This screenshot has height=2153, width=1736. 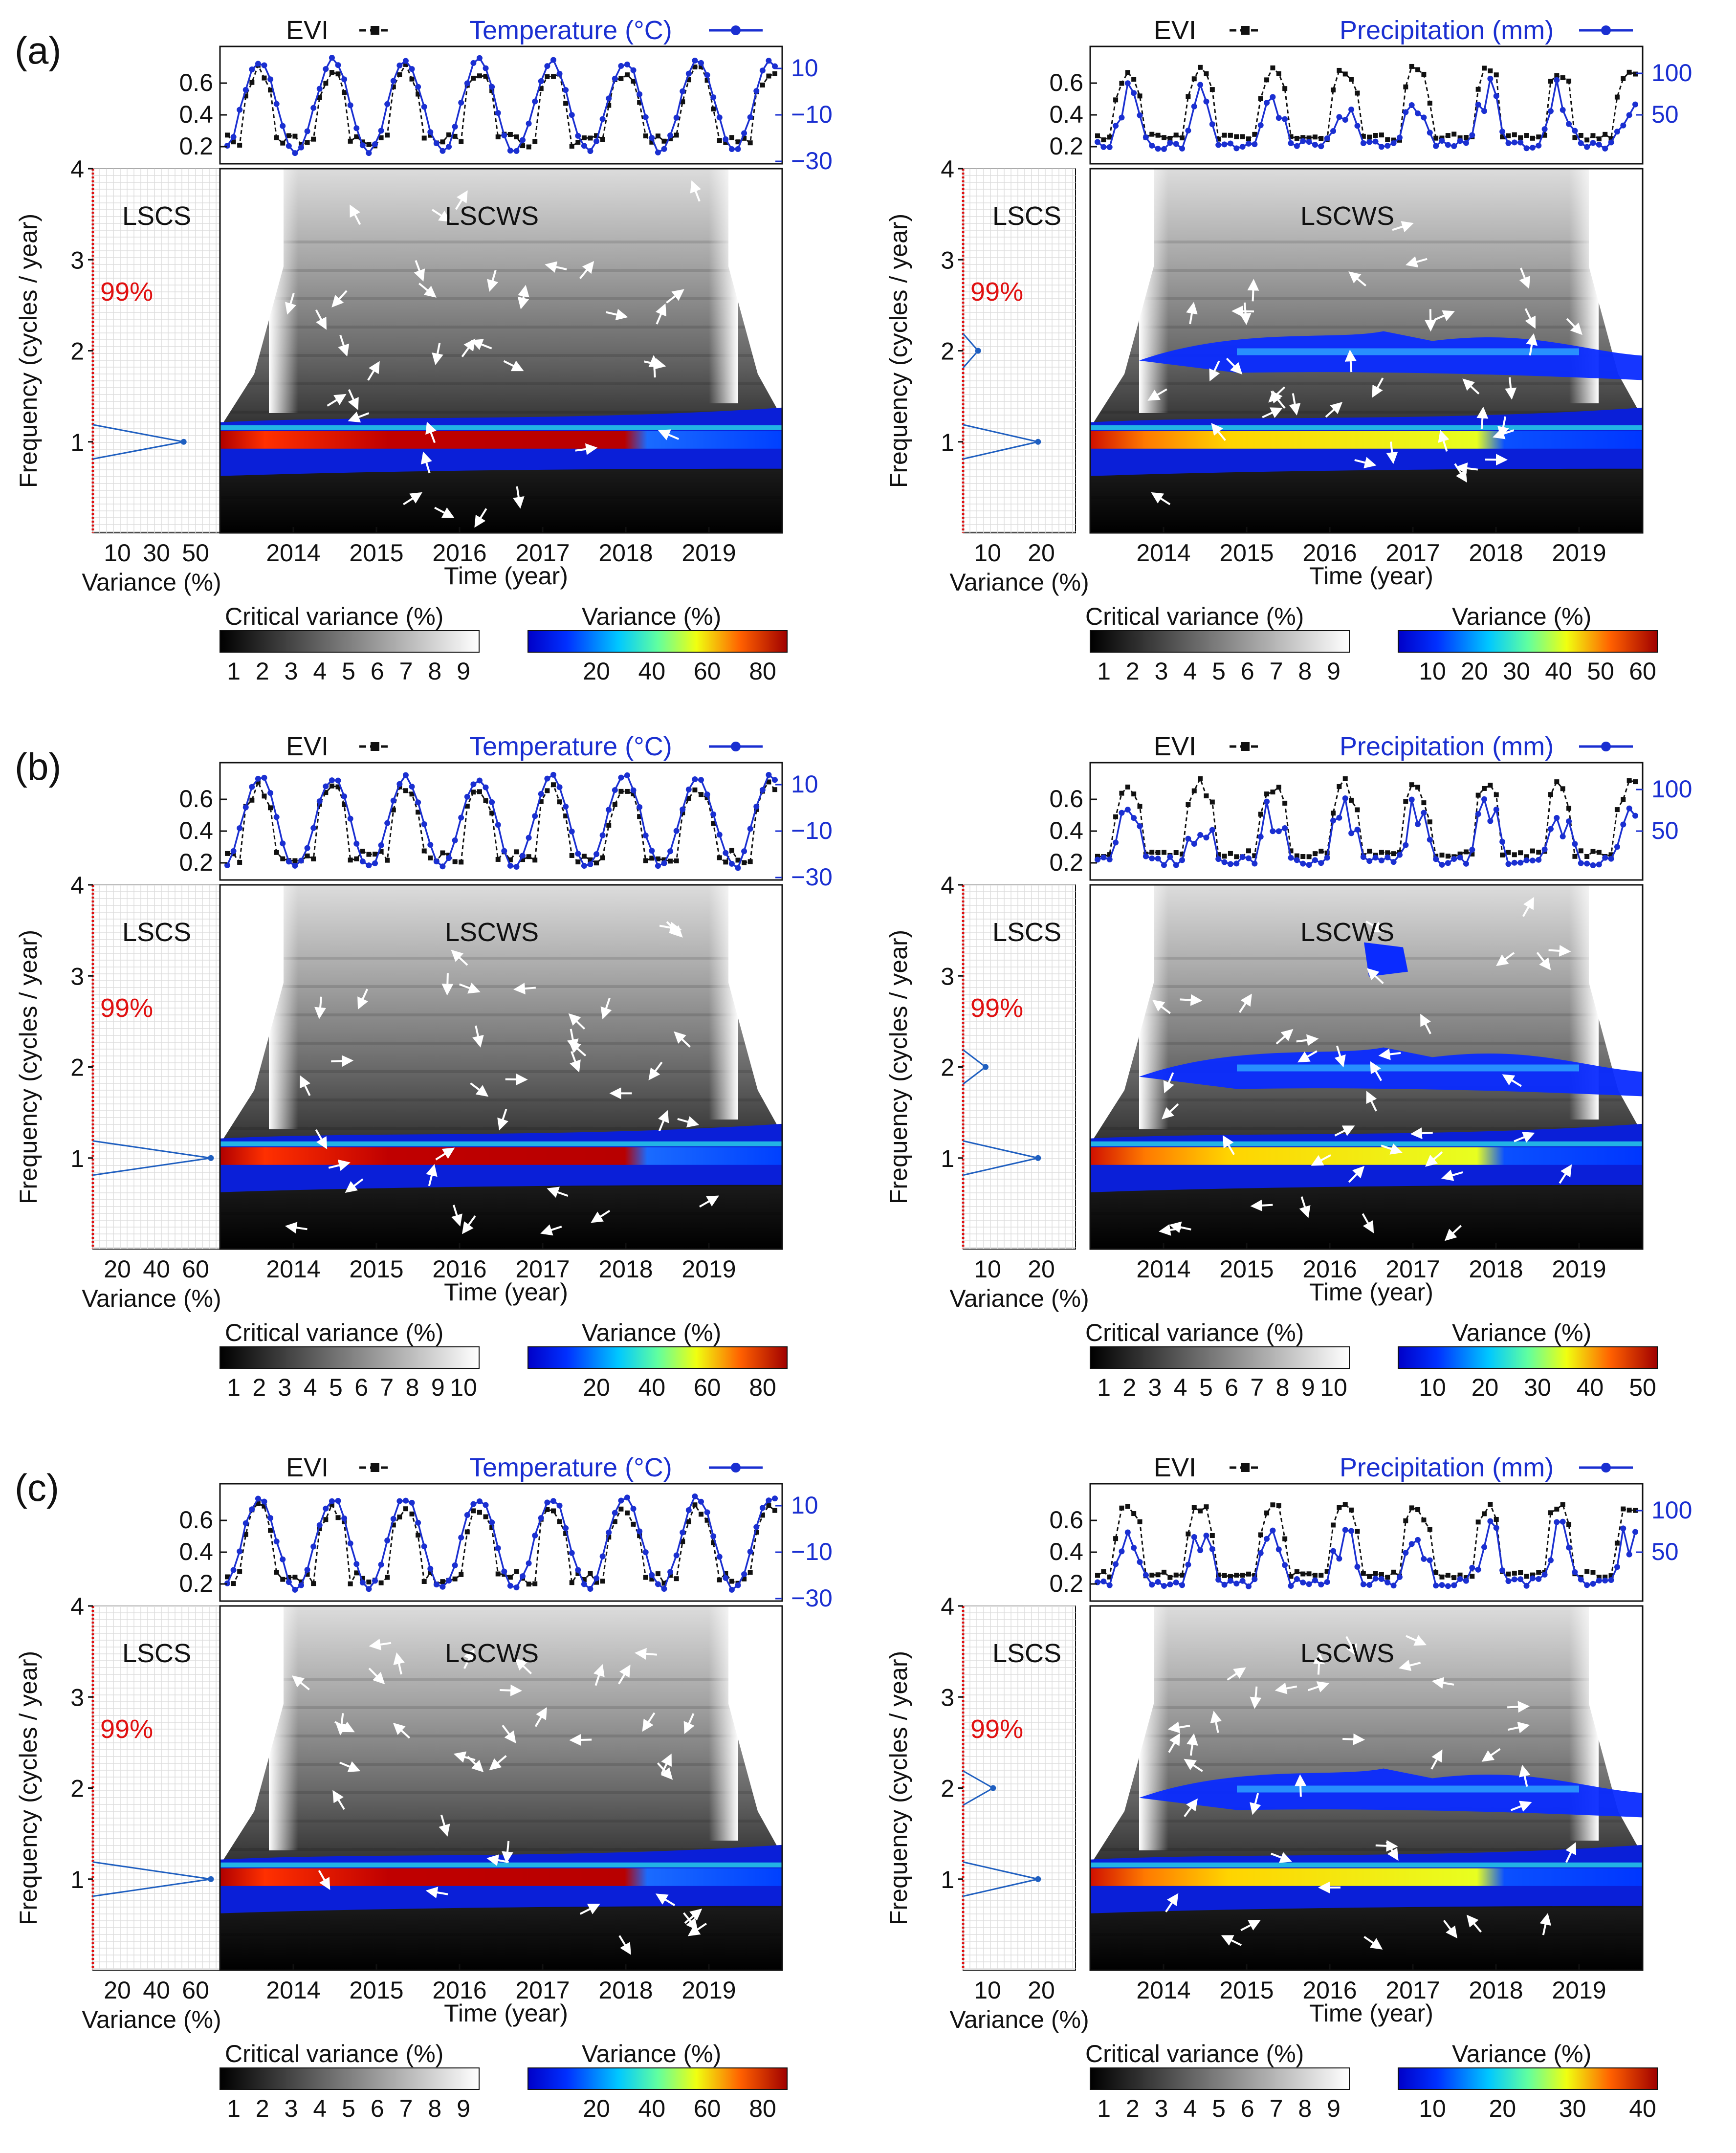 What do you see at coordinates (77, 1158) in the screenshot?
I see `freq-tick-label: 1` at bounding box center [77, 1158].